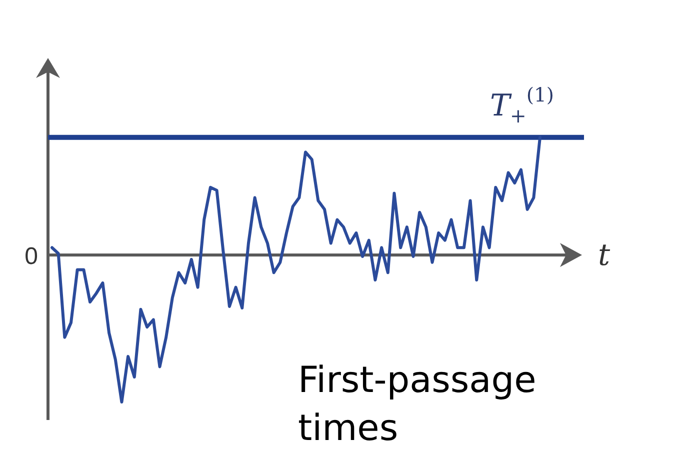 This screenshot has width=674, height=472. Describe the element at coordinates (604, 255) in the screenshot. I see `x-axis-title: t` at that location.